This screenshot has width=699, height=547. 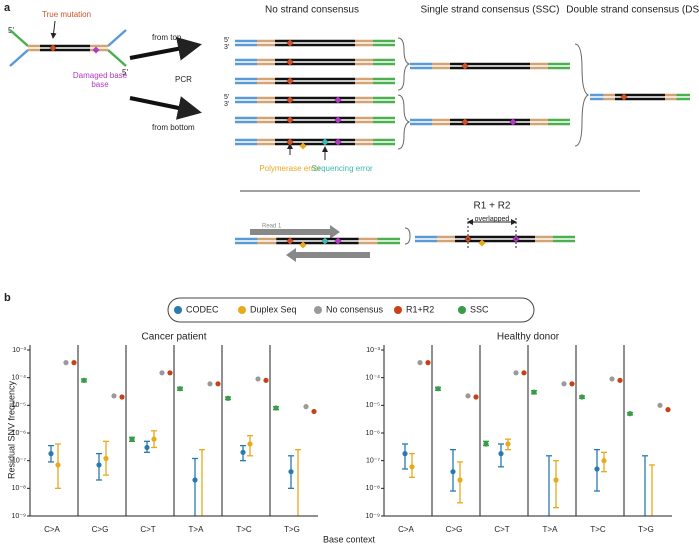 What do you see at coordinates (183, 79) in the screenshot?
I see `label: PCR` at bounding box center [183, 79].